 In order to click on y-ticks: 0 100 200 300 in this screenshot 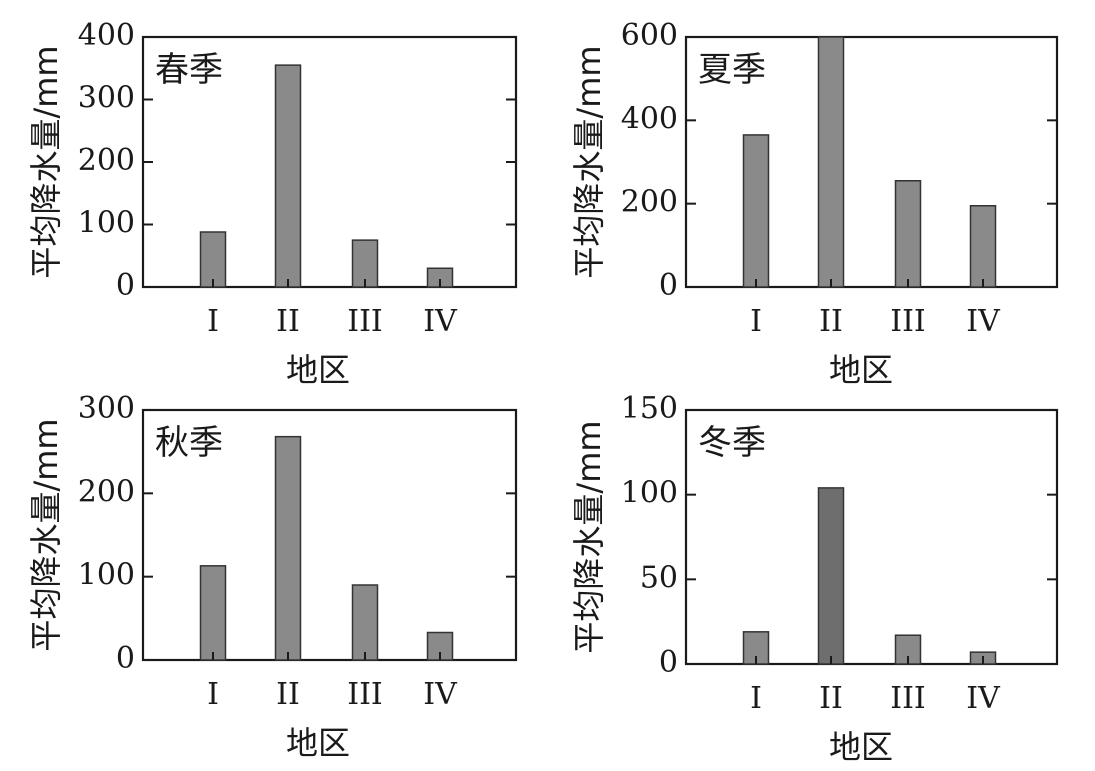, I will do `click(297, 533)`.